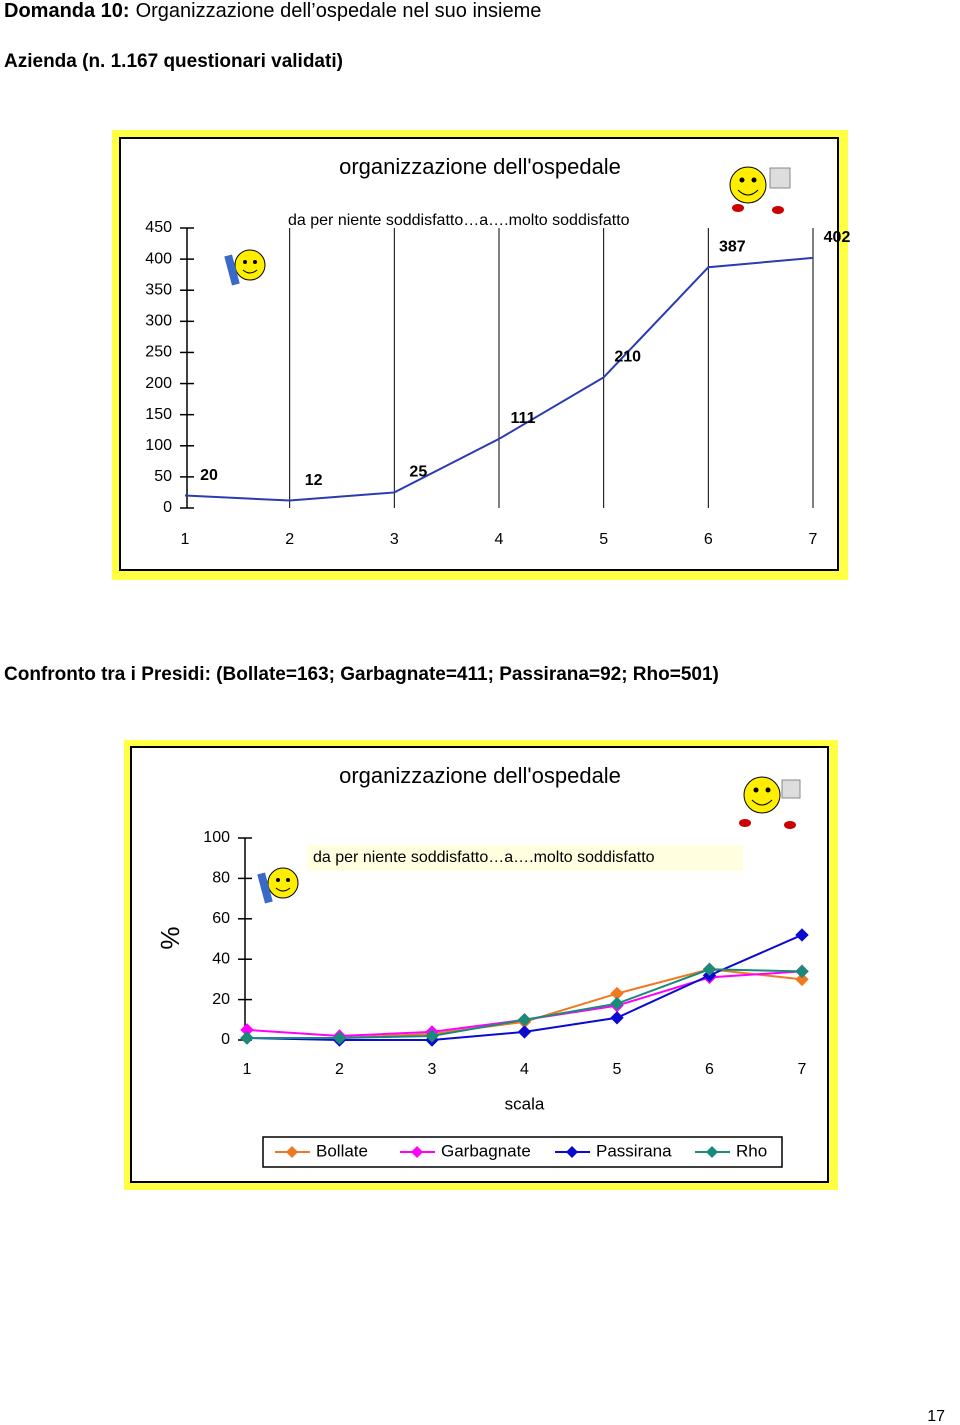  What do you see at coordinates (525, 1103) in the screenshot?
I see `x-axis-label: scala` at bounding box center [525, 1103].